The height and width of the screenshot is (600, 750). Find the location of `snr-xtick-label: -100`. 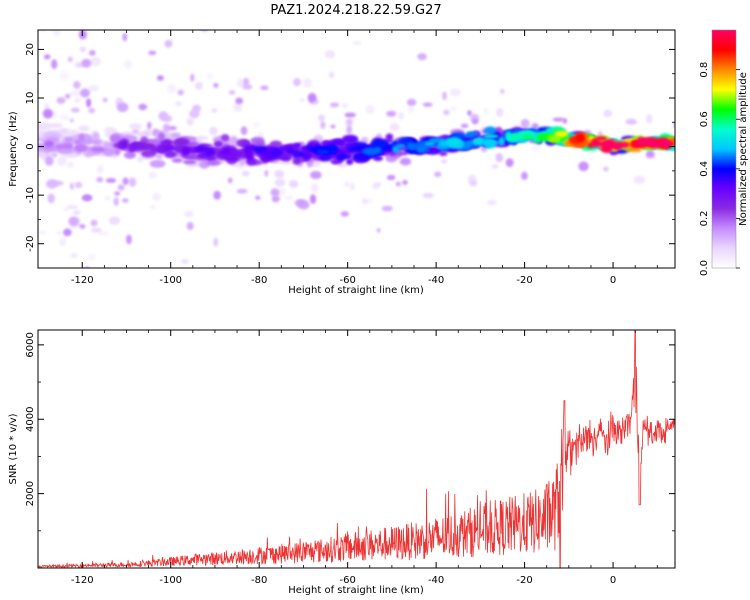

snr-xtick-label: -100 is located at coordinates (170, 580).